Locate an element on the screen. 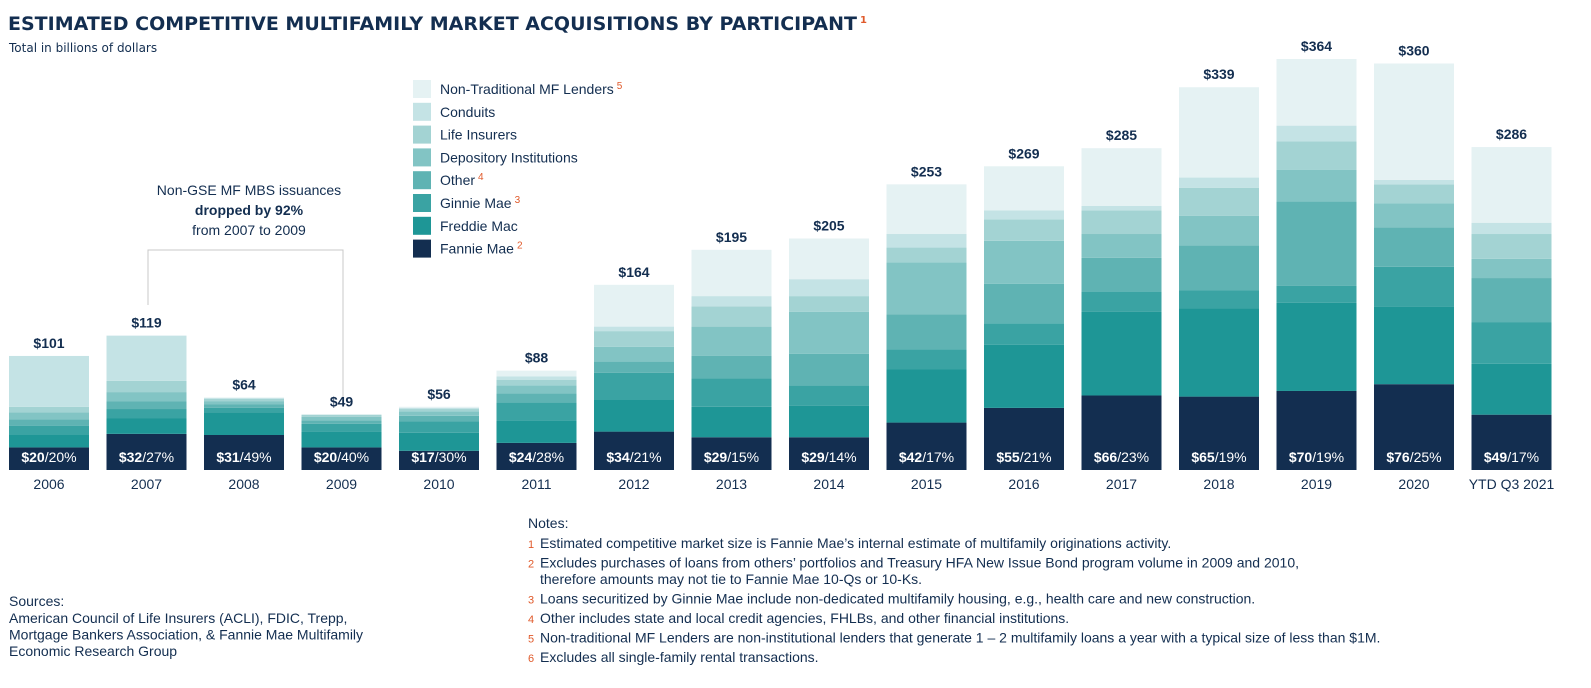 This screenshot has width=1591, height=688. note-number: 6 is located at coordinates (531, 659).